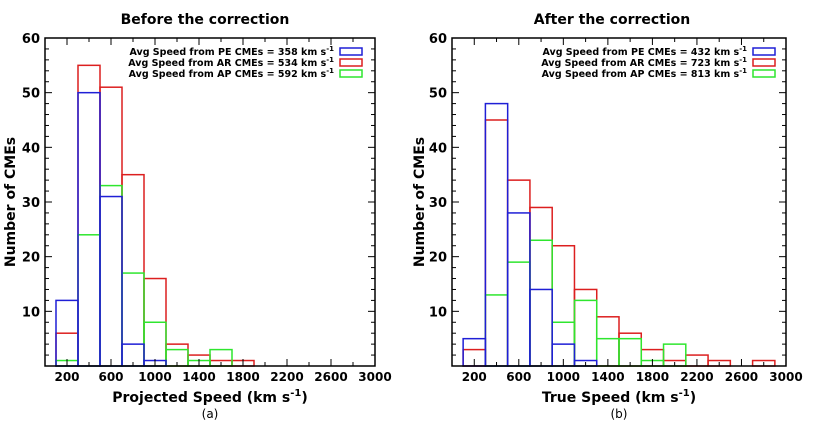 Image resolution: width=830 pixels, height=433 pixels. What do you see at coordinates (619, 414) in the screenshot?
I see `panel-sublabel: (b)` at bounding box center [619, 414].